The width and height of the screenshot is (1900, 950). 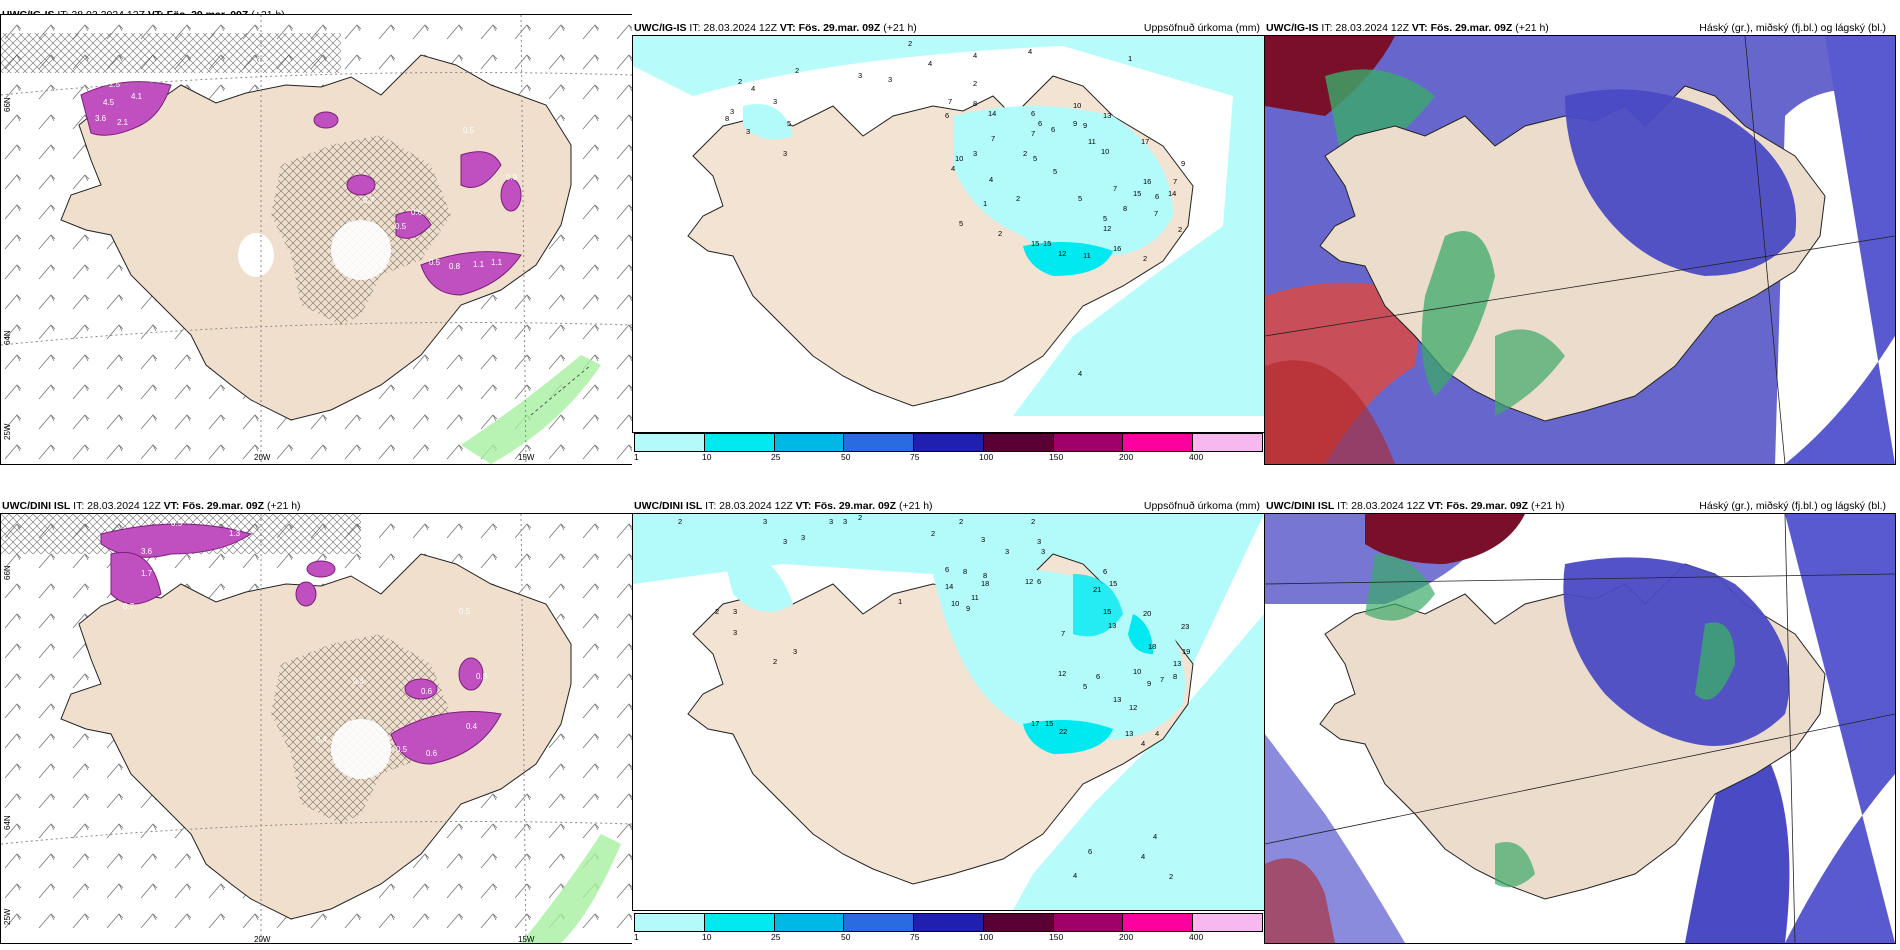 I want to click on panel-variable-title: Uppsöfnuð úrkoma (mm), so click(x=1201, y=506).